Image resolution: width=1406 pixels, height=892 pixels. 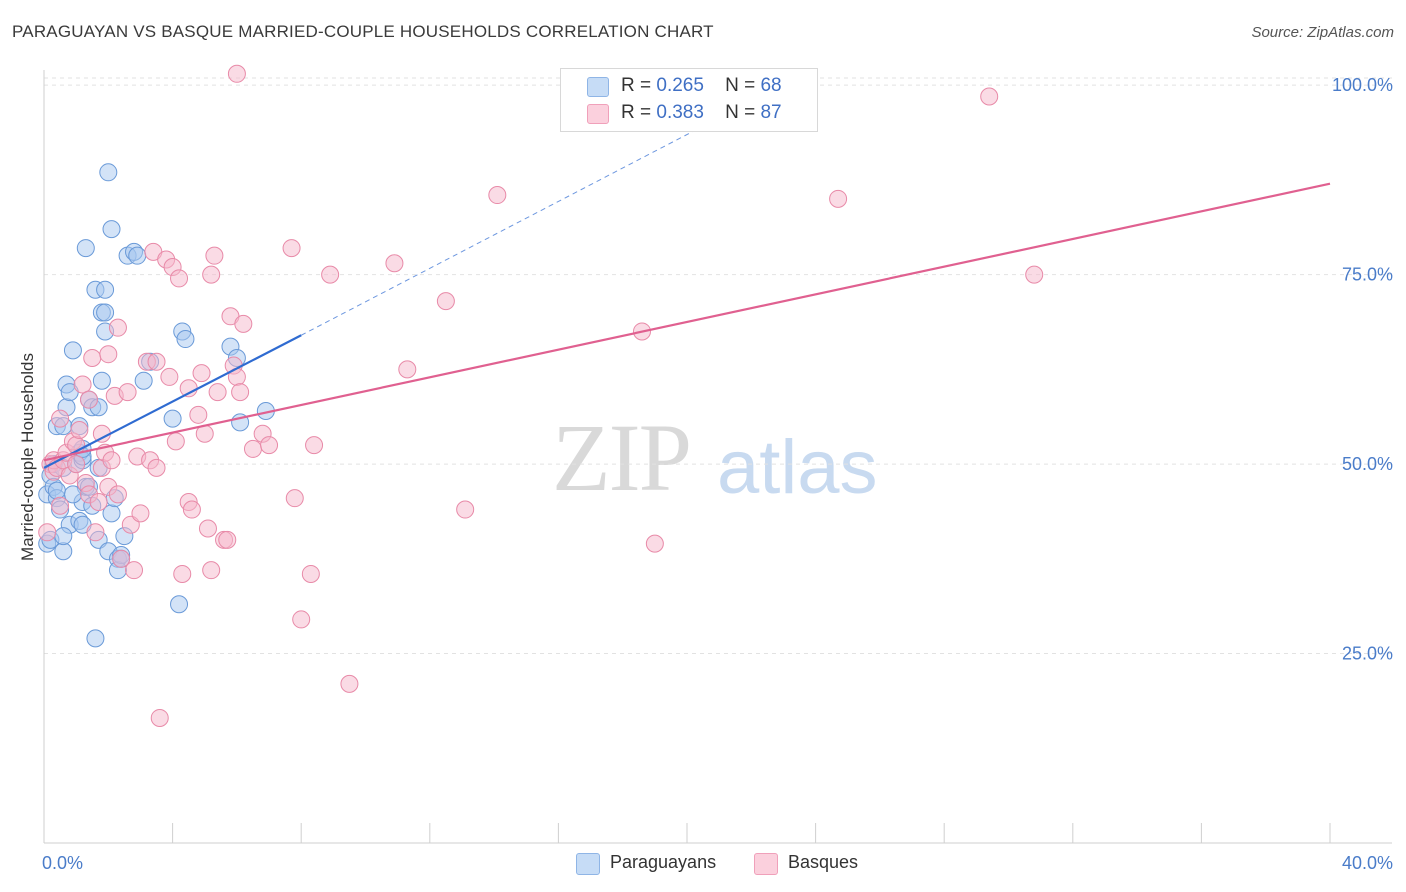 What do you see at coordinates (588, 864) in the screenshot?
I see `bottom-legend-swatch-paraguayans` at bounding box center [588, 864].